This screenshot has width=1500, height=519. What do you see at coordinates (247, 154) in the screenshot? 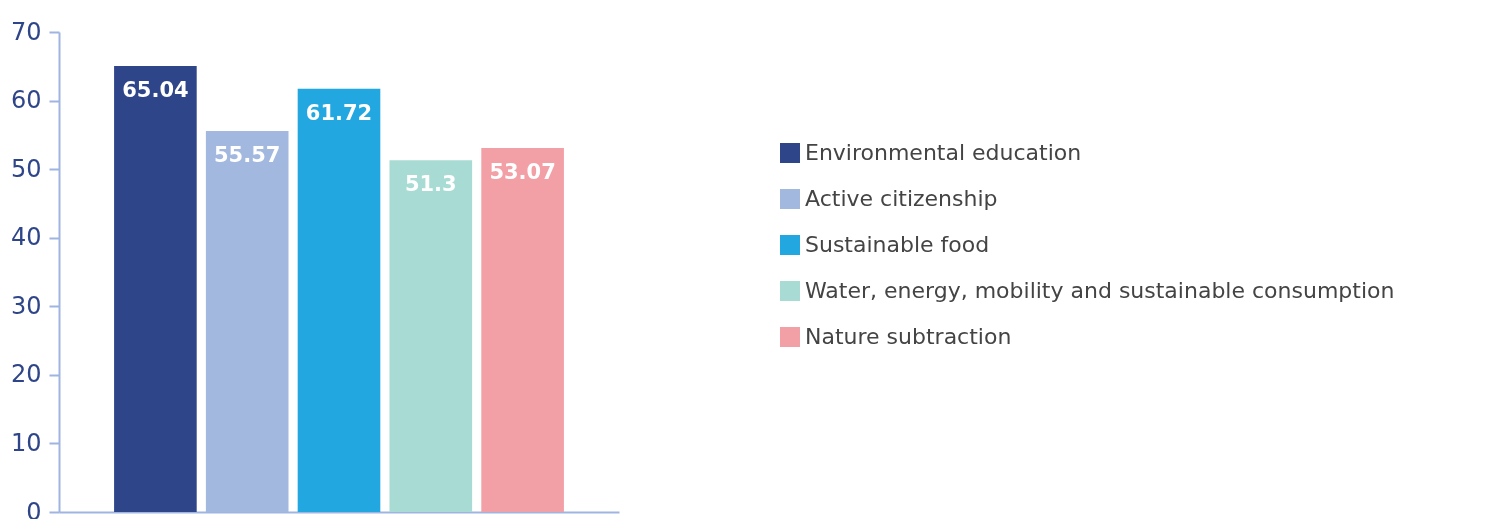
I see `data-label: 55.57` at bounding box center [247, 154].